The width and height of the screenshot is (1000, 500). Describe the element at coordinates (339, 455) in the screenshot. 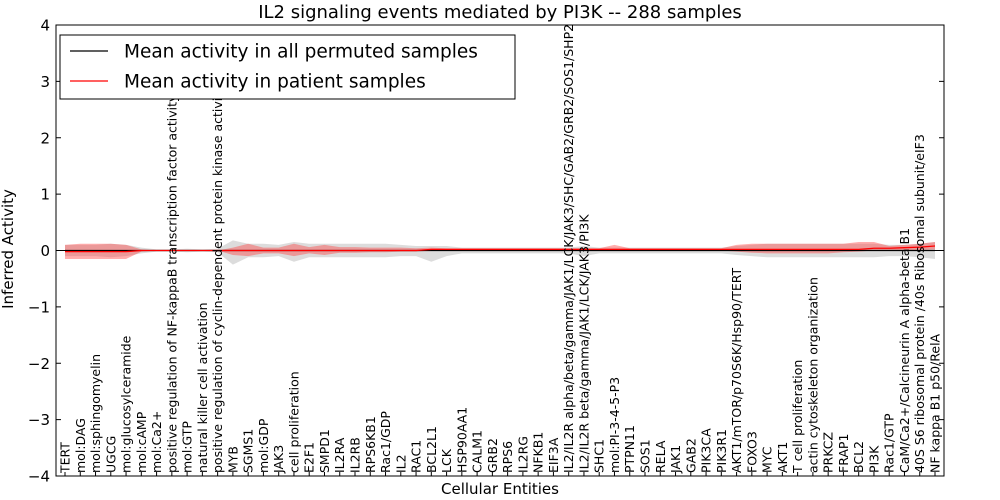

I see `x-tick-label: IL2RA` at that location.